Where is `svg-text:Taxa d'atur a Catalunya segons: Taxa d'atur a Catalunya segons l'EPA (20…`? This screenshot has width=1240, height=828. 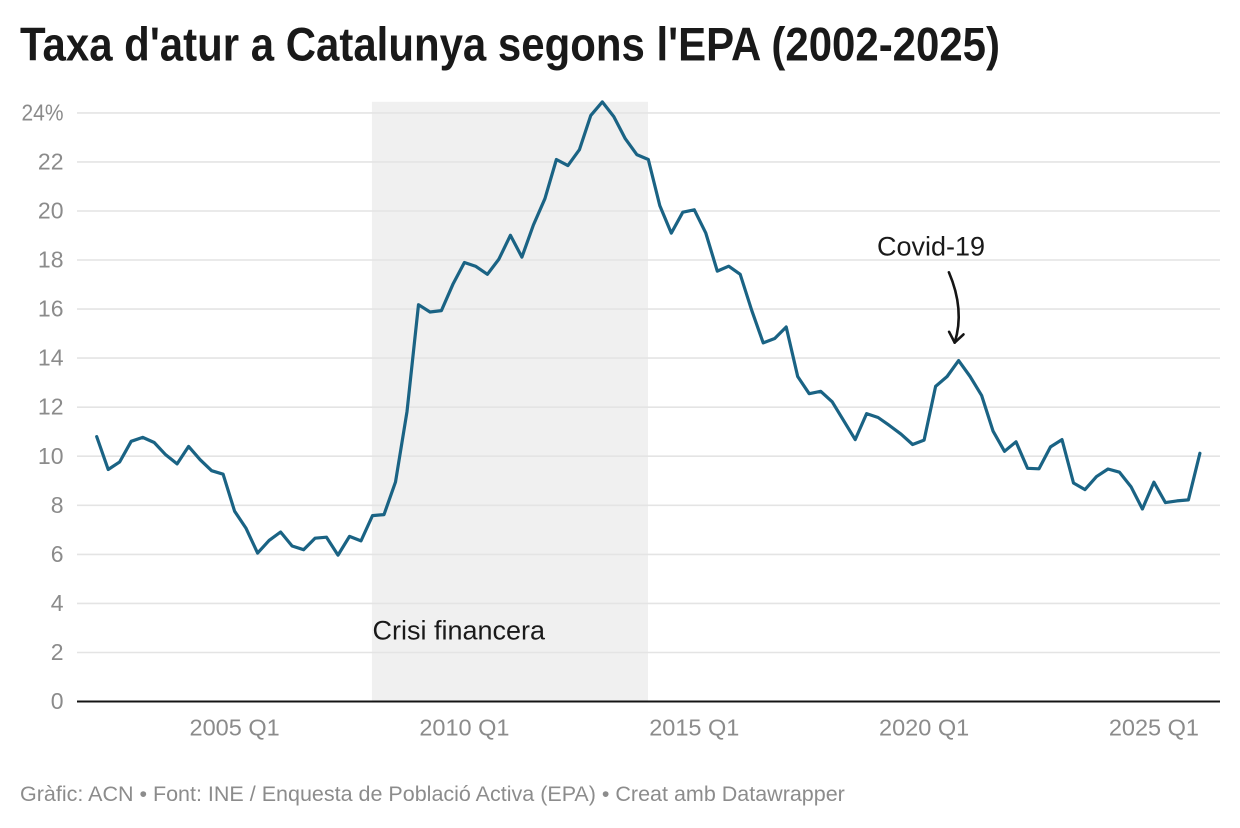 svg-text:Taxa d'atur a Catalunya segons: Taxa d'atur a Catalunya segons l'EPA (20… is located at coordinates (510, 43).